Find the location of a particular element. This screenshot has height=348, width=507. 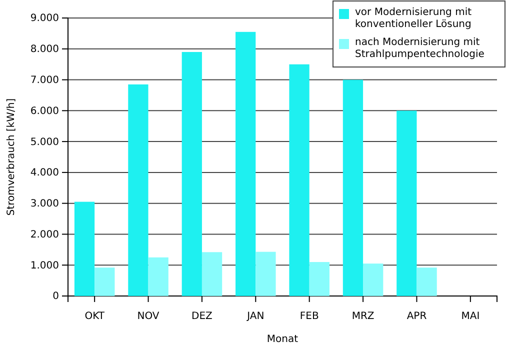

x-tick-label: NOV is located at coordinates (148, 316).